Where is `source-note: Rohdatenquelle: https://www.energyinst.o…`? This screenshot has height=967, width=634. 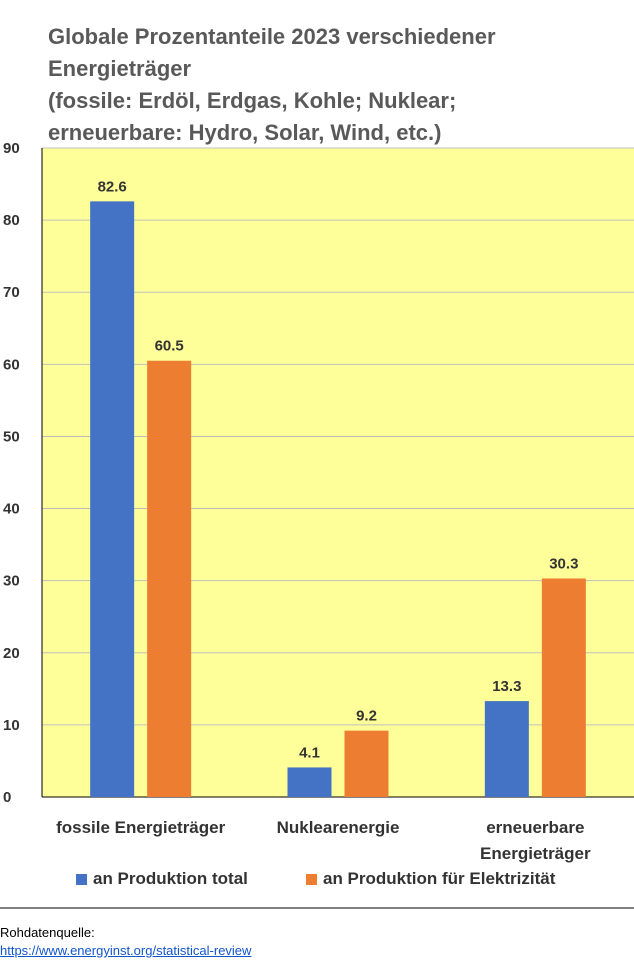 source-note: Rohdatenquelle: https://www.energyinst.o… is located at coordinates (125, 942).